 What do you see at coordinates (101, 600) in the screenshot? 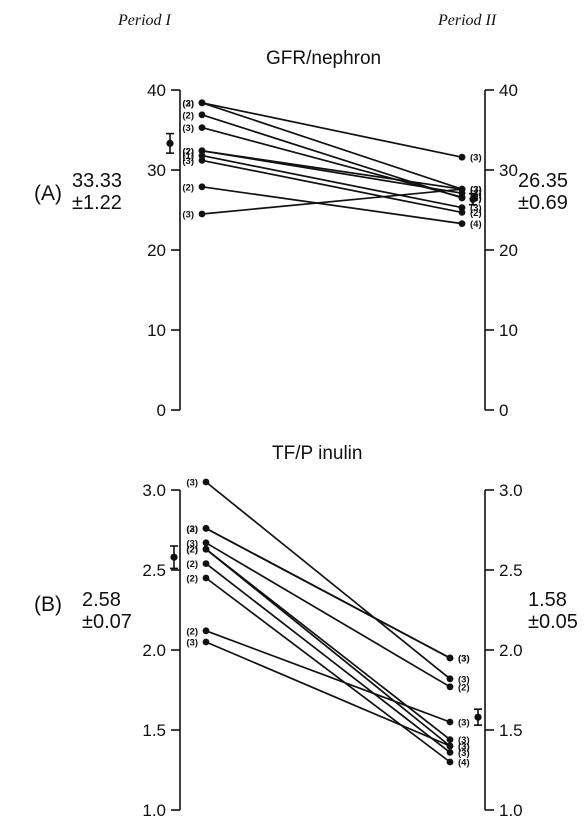
I see `panel-b-mean-left: 2.58` at bounding box center [101, 600].